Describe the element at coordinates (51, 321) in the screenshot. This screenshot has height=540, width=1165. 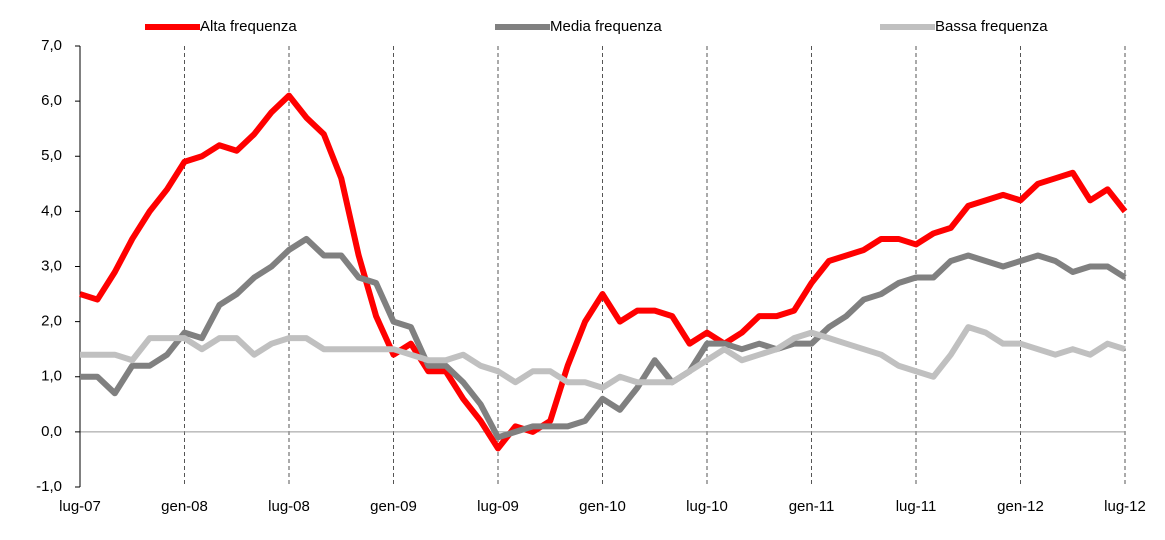
I see `y-tick-label: 2,0` at that location.